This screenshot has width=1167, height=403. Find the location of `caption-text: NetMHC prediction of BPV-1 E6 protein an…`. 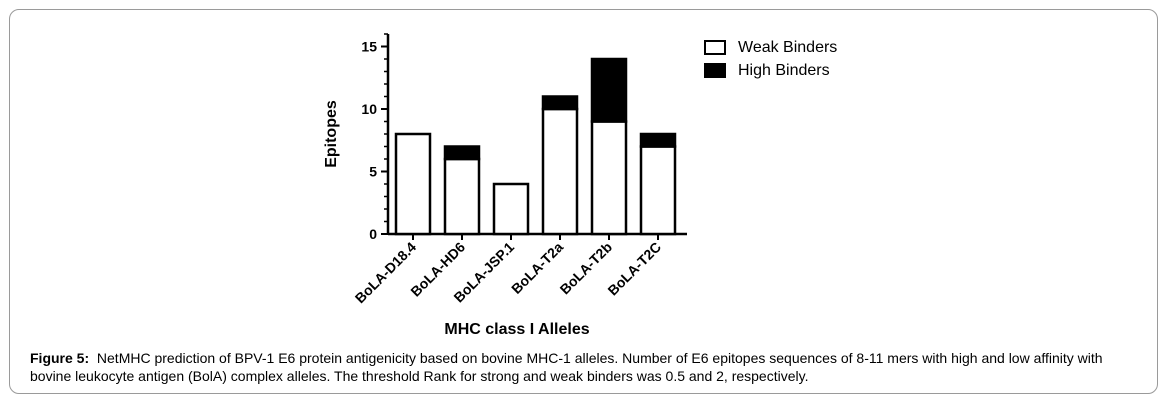

caption-text: NetMHC prediction of BPV-1 E6 protein an… is located at coordinates (566, 367).